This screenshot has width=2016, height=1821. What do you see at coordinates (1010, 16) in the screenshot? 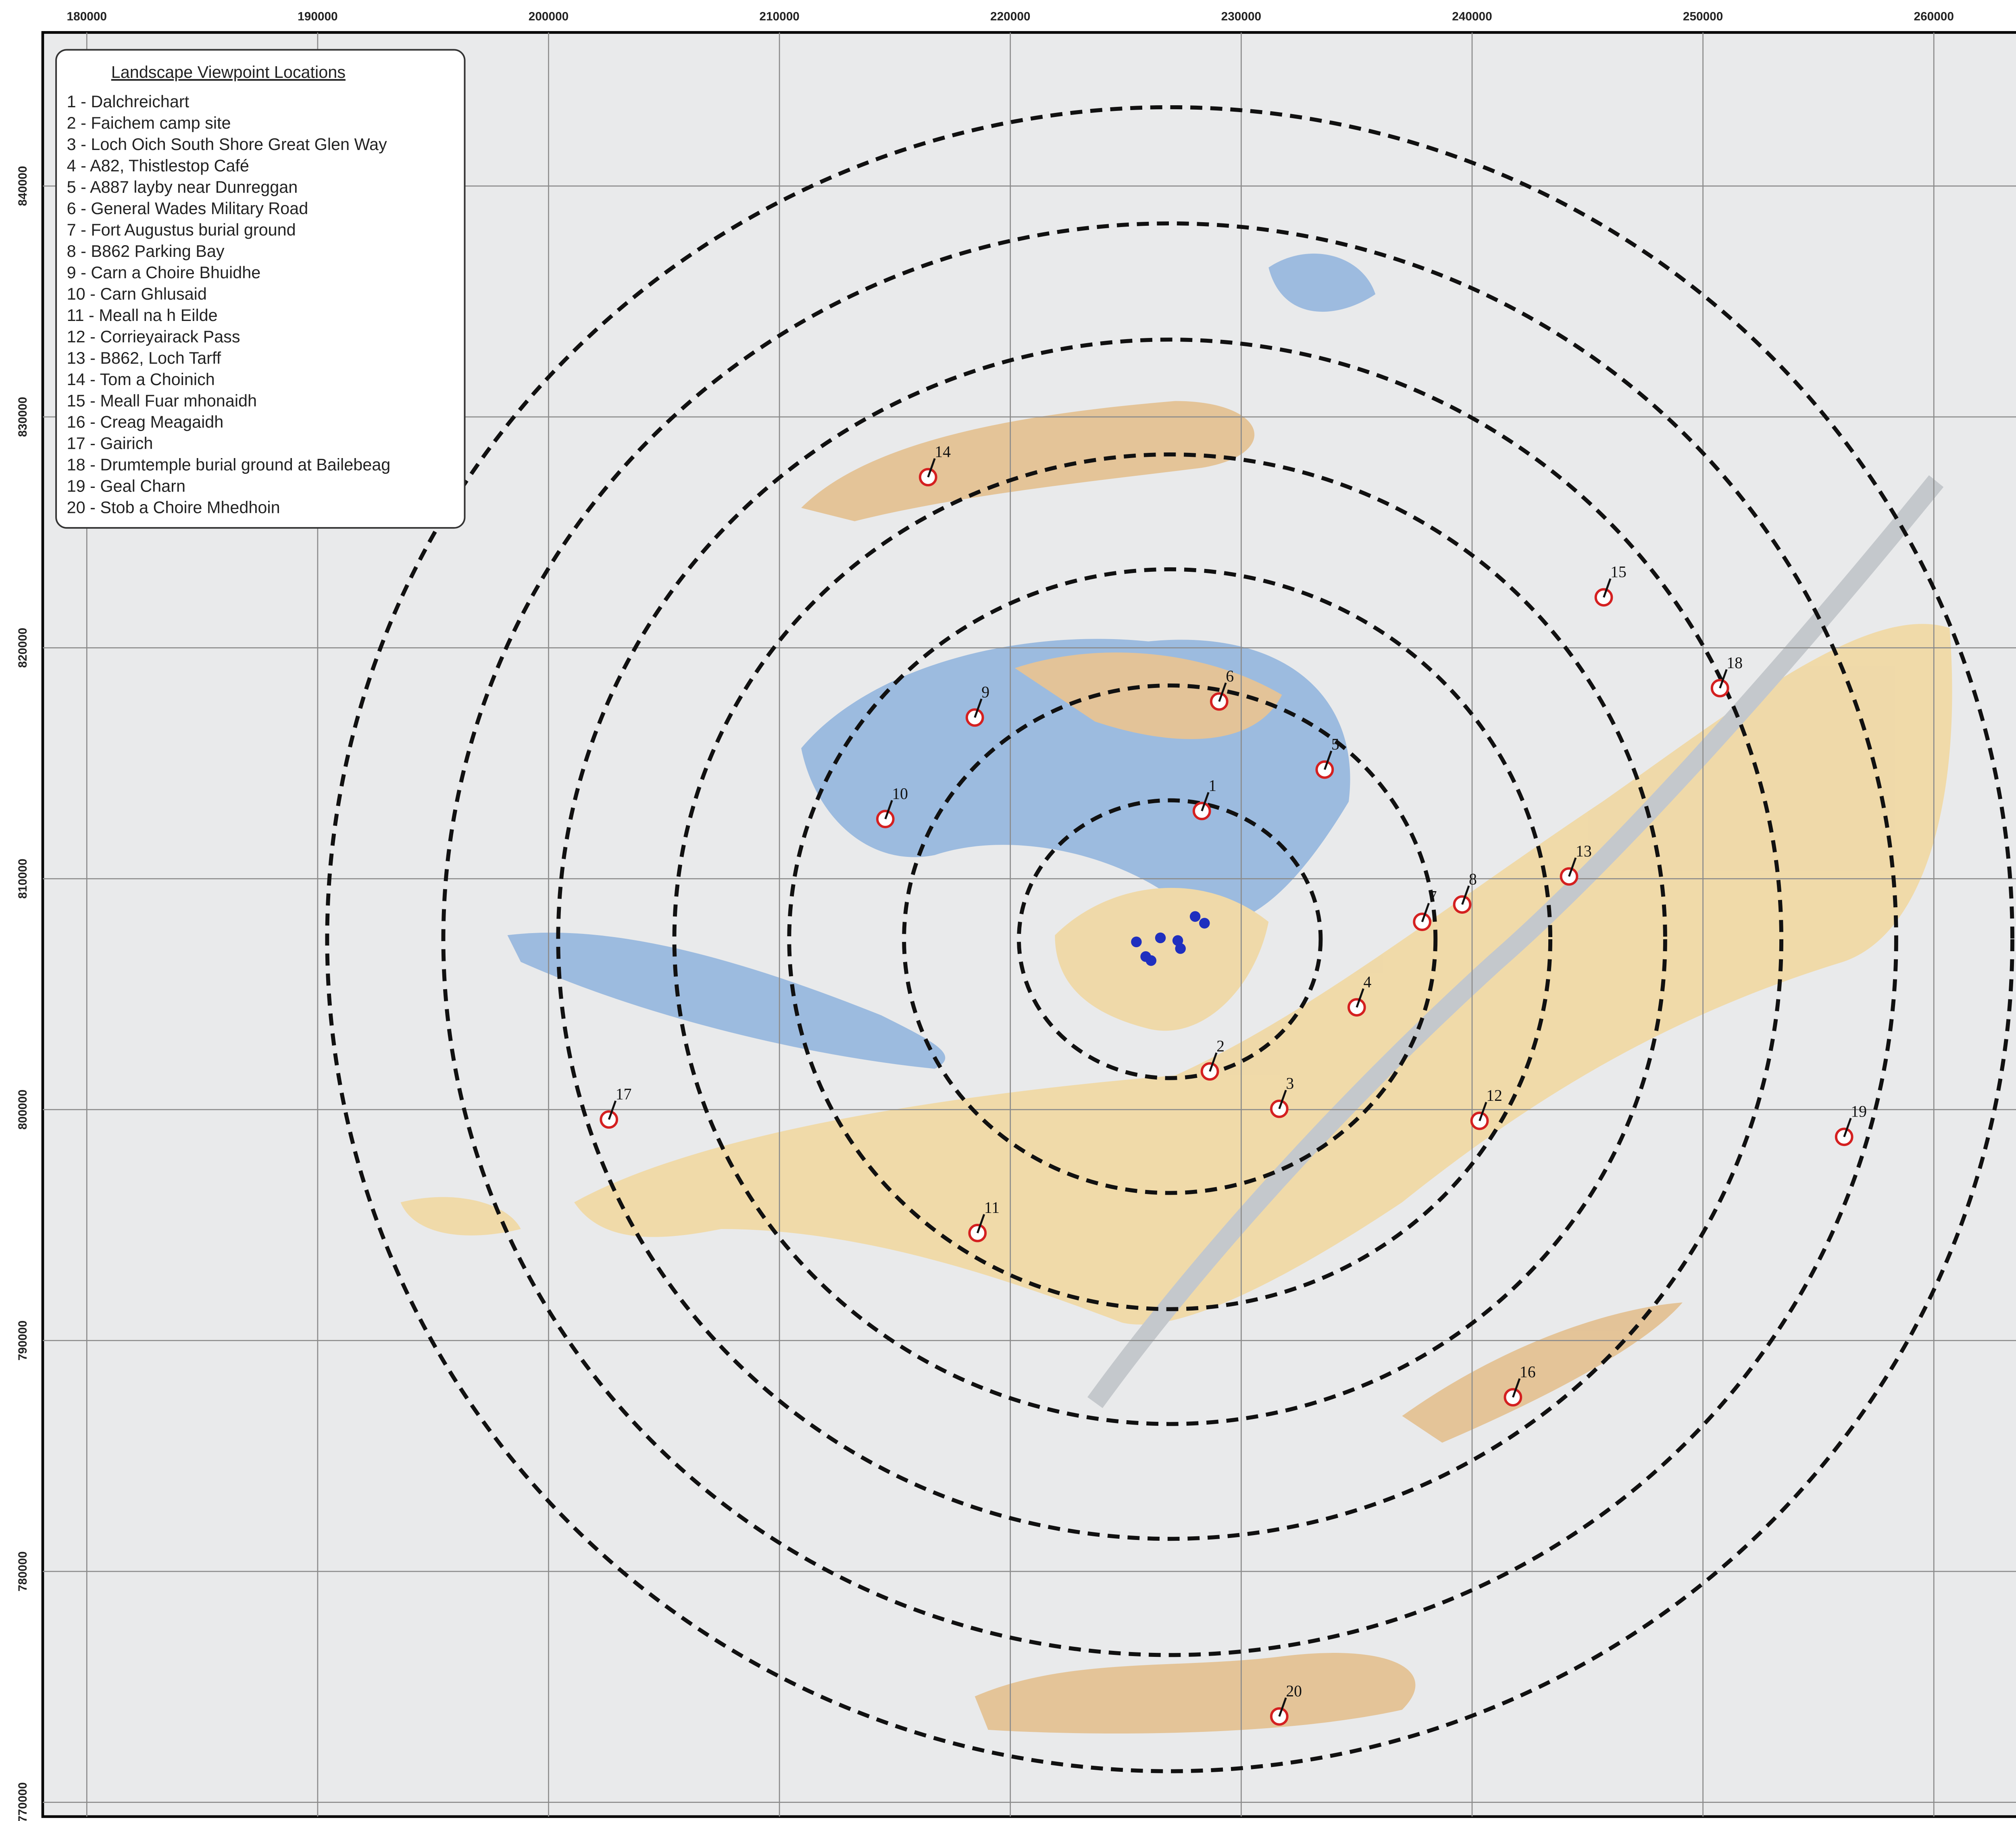
I see `x-tick-label: 220000` at bounding box center [1010, 16].